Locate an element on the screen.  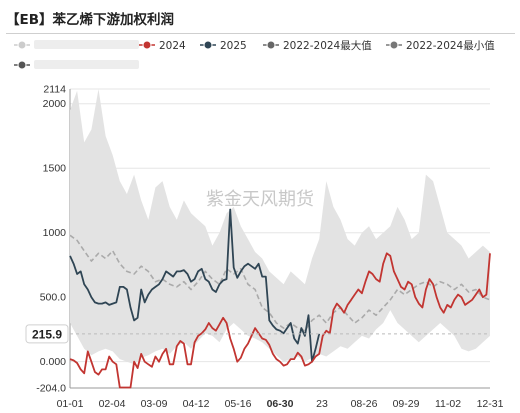
y-tick-label-0: 2114 is located at coordinates (54, 90).